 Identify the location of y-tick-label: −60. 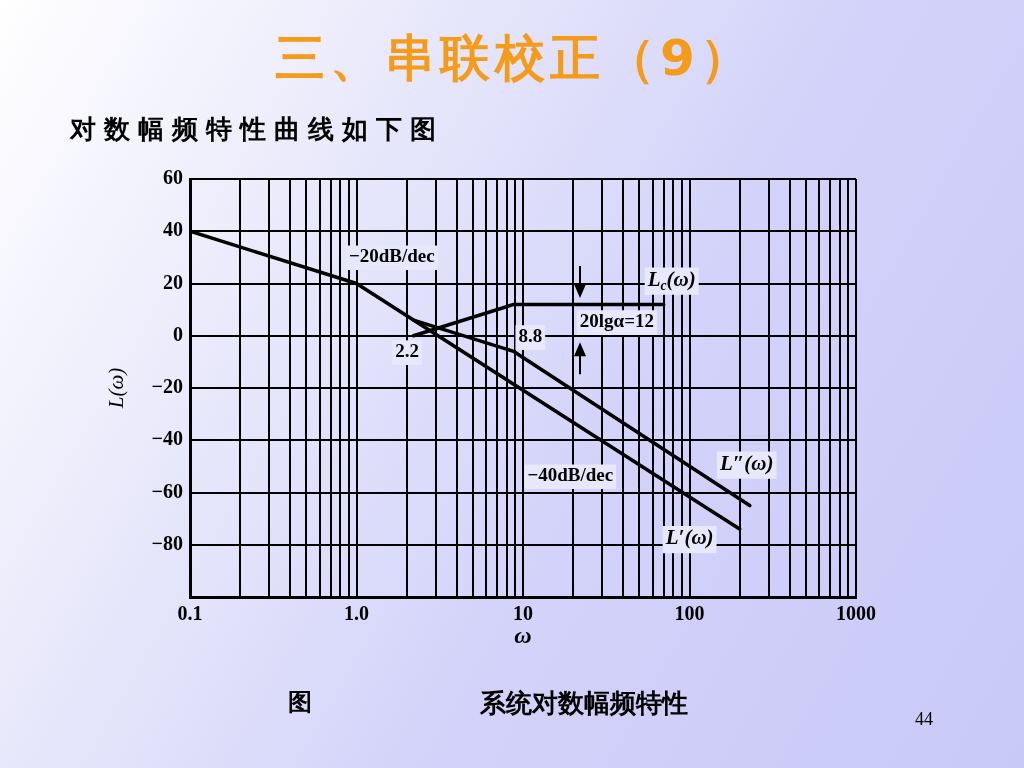
(167, 490).